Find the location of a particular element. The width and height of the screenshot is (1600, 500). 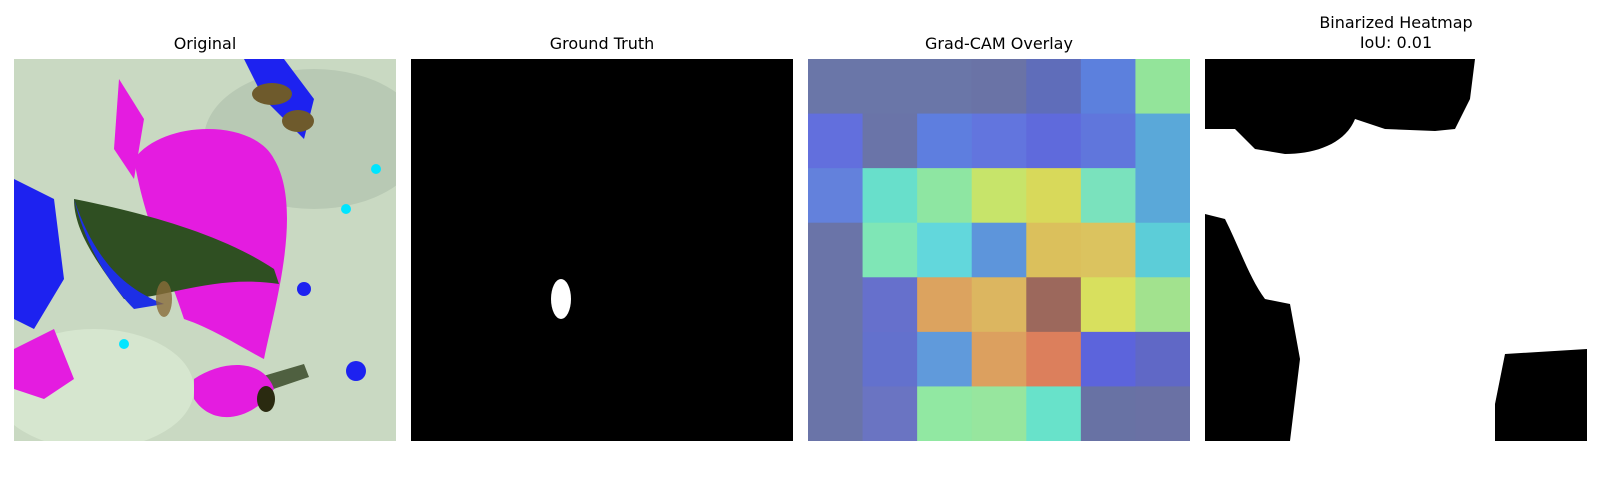

panel-title-gradcam-overlay: Grad-CAM Overlay is located at coordinates (999, 43).